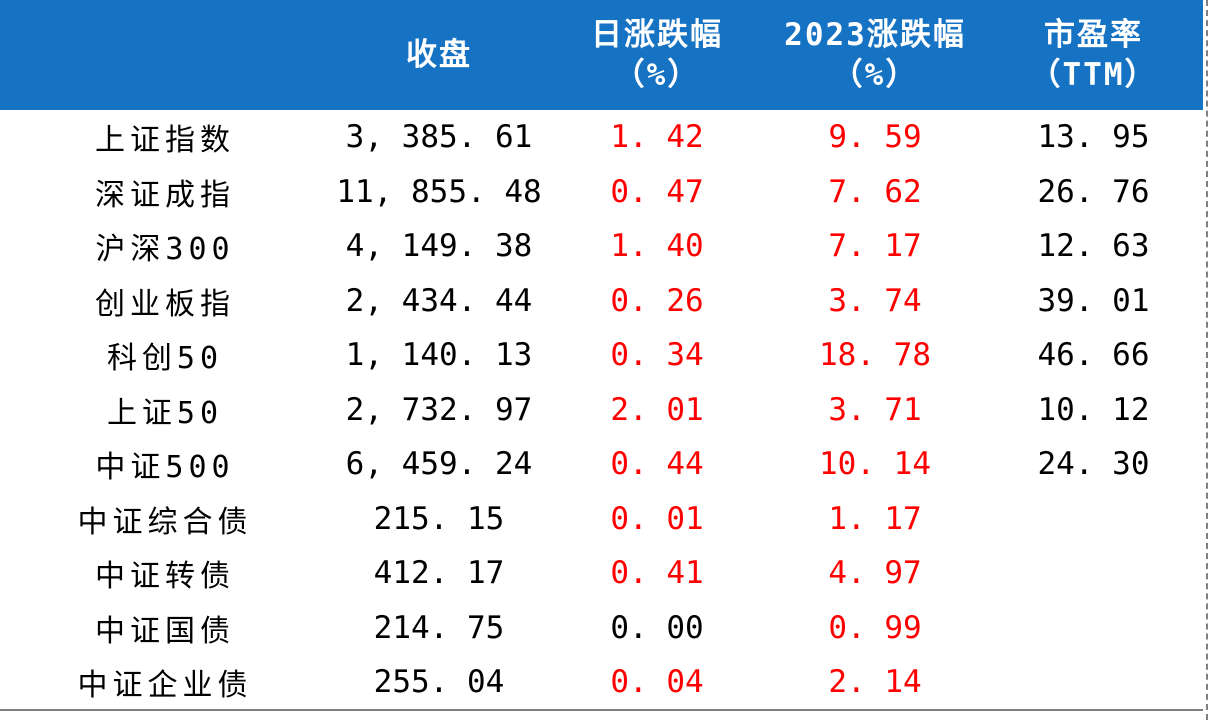 This screenshot has width=1213, height=720. Describe the element at coordinates (165, 250) in the screenshot. I see `index-name-cell: 沪深300` at that location.